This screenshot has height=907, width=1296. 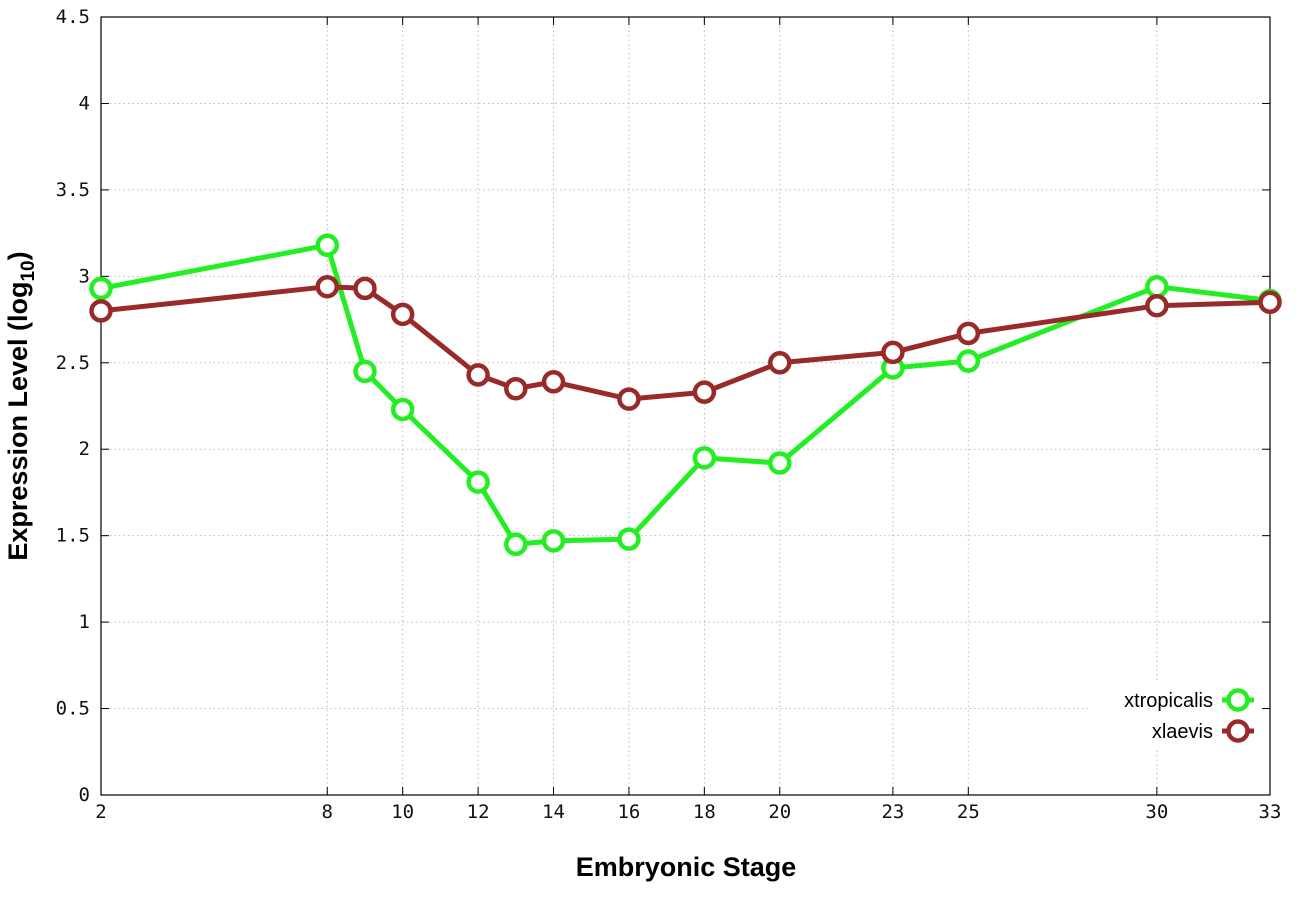 I want to click on y-axis-title: Expression Level (log10), so click(x=21, y=405).